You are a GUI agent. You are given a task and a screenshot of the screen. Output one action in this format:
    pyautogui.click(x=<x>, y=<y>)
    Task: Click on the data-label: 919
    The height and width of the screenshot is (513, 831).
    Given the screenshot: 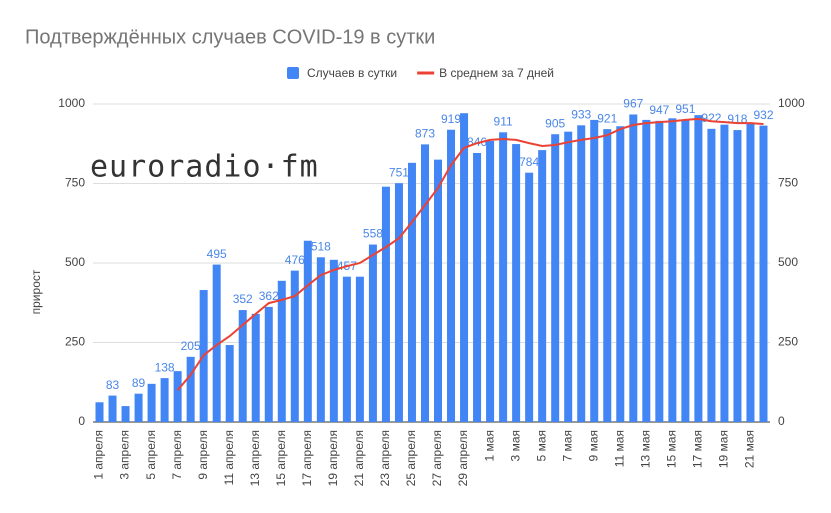 What is the action you would take?
    pyautogui.click(x=451, y=119)
    